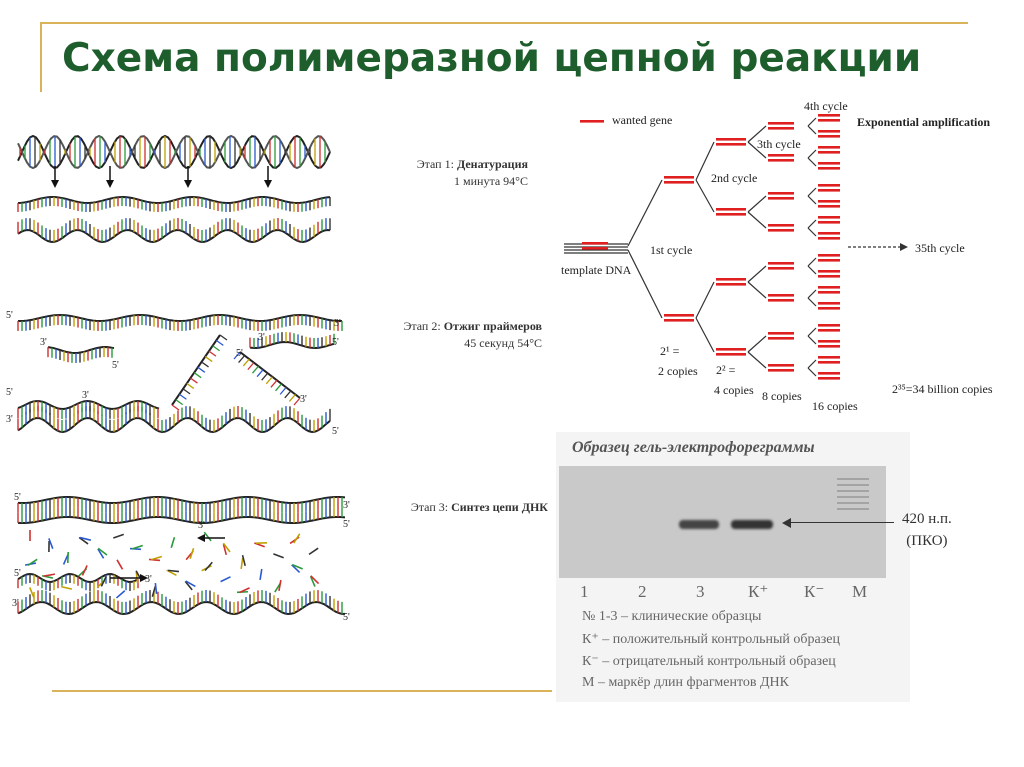 The image size is (1024, 767). What do you see at coordinates (492, 58) in the screenshot?
I see `page-title: Схема полимеразной цепной реакции` at bounding box center [492, 58].